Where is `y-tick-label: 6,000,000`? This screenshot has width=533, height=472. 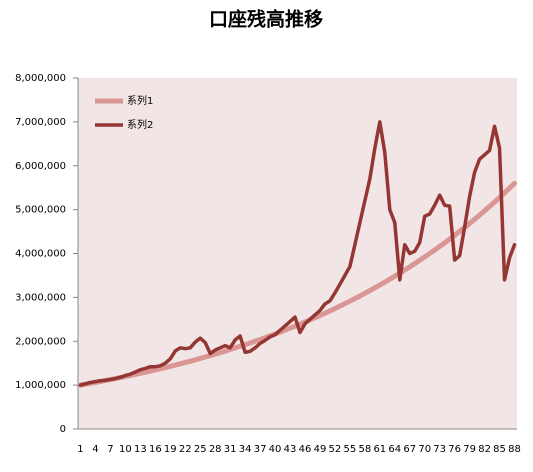
y-tick-label: 6,000,000 is located at coordinates (40, 166).